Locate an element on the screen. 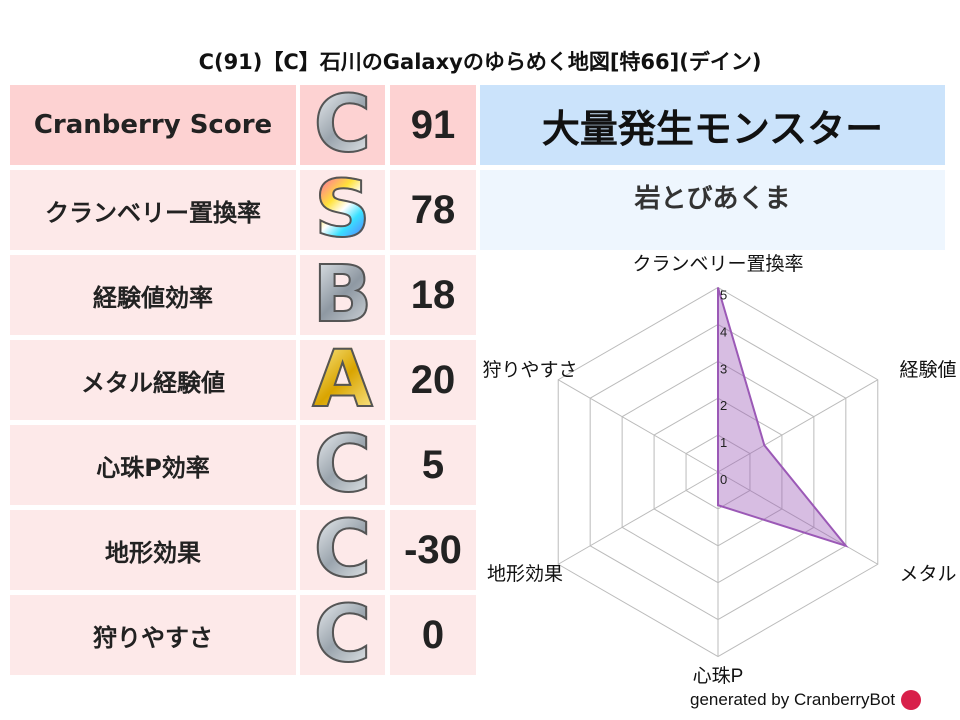 This screenshot has height=720, width=960. tick-label: 4 is located at coordinates (723, 331).